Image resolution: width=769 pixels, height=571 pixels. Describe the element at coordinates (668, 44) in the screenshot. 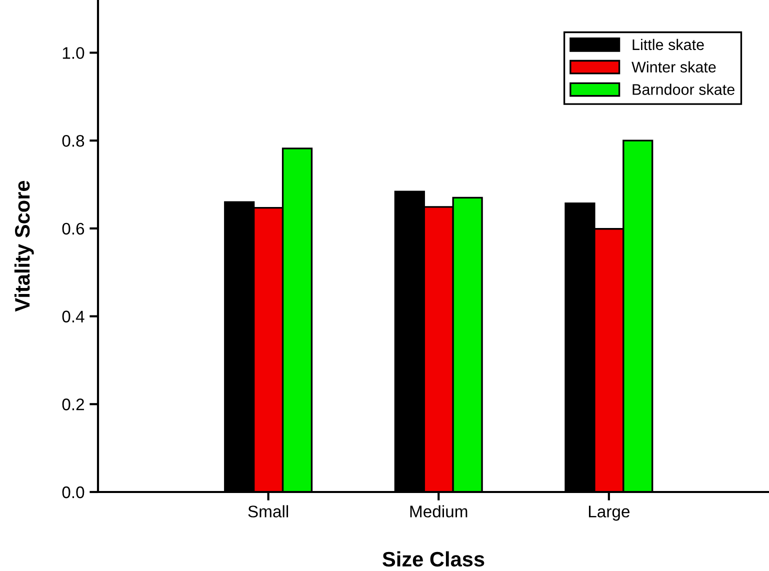

I see `legend-label: Little skate` at that location.